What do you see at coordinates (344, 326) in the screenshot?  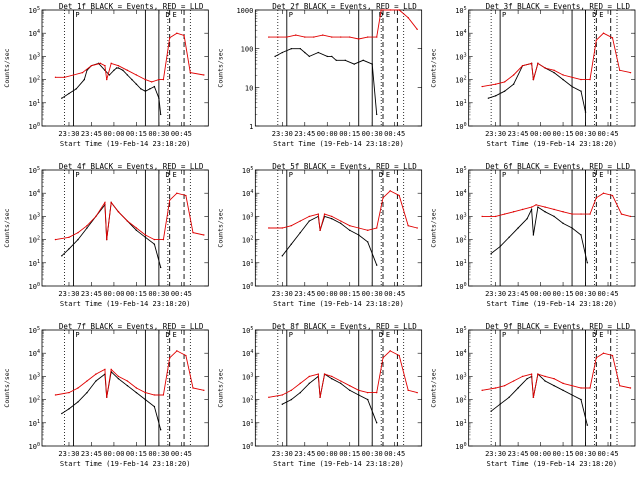 I see `panel-title: Det 8f BLACK = Events, RED = LLD` at bounding box center [344, 326].